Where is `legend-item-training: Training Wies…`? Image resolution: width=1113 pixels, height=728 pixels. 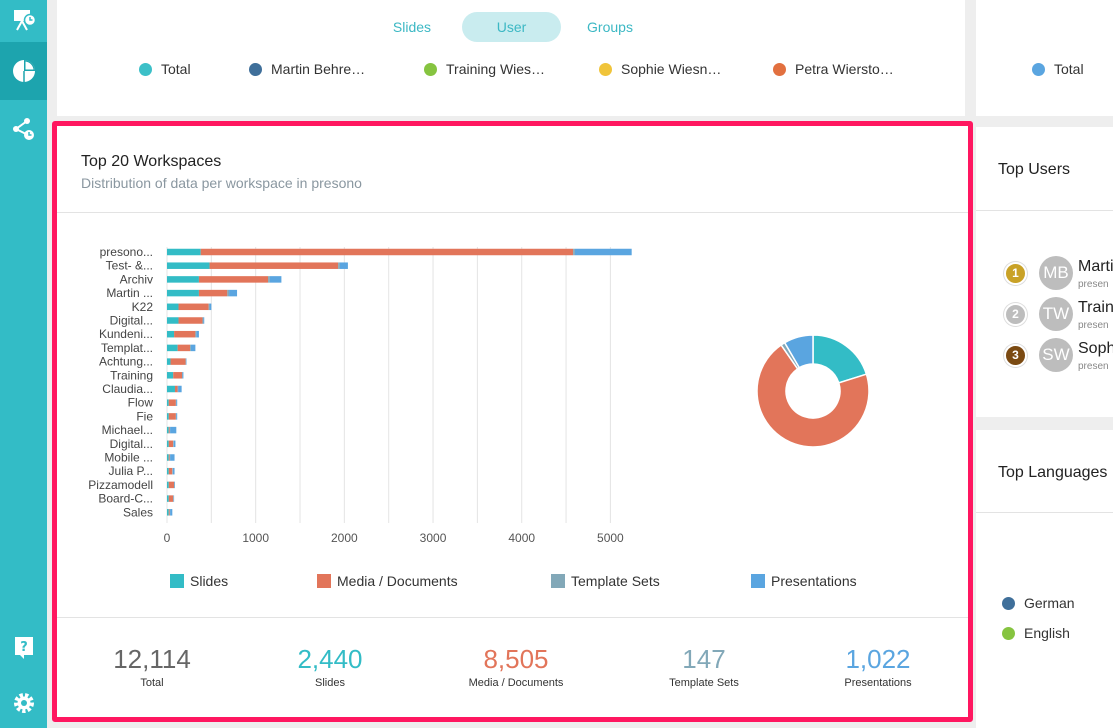 legend-item-training: Training Wies… is located at coordinates (484, 69).